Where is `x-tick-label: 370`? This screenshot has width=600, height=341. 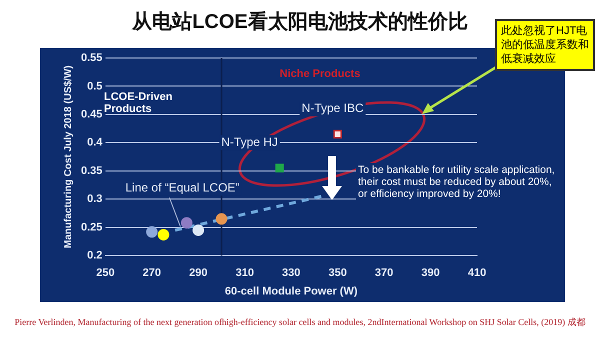
x-tick-label: 370 is located at coordinates (384, 273).